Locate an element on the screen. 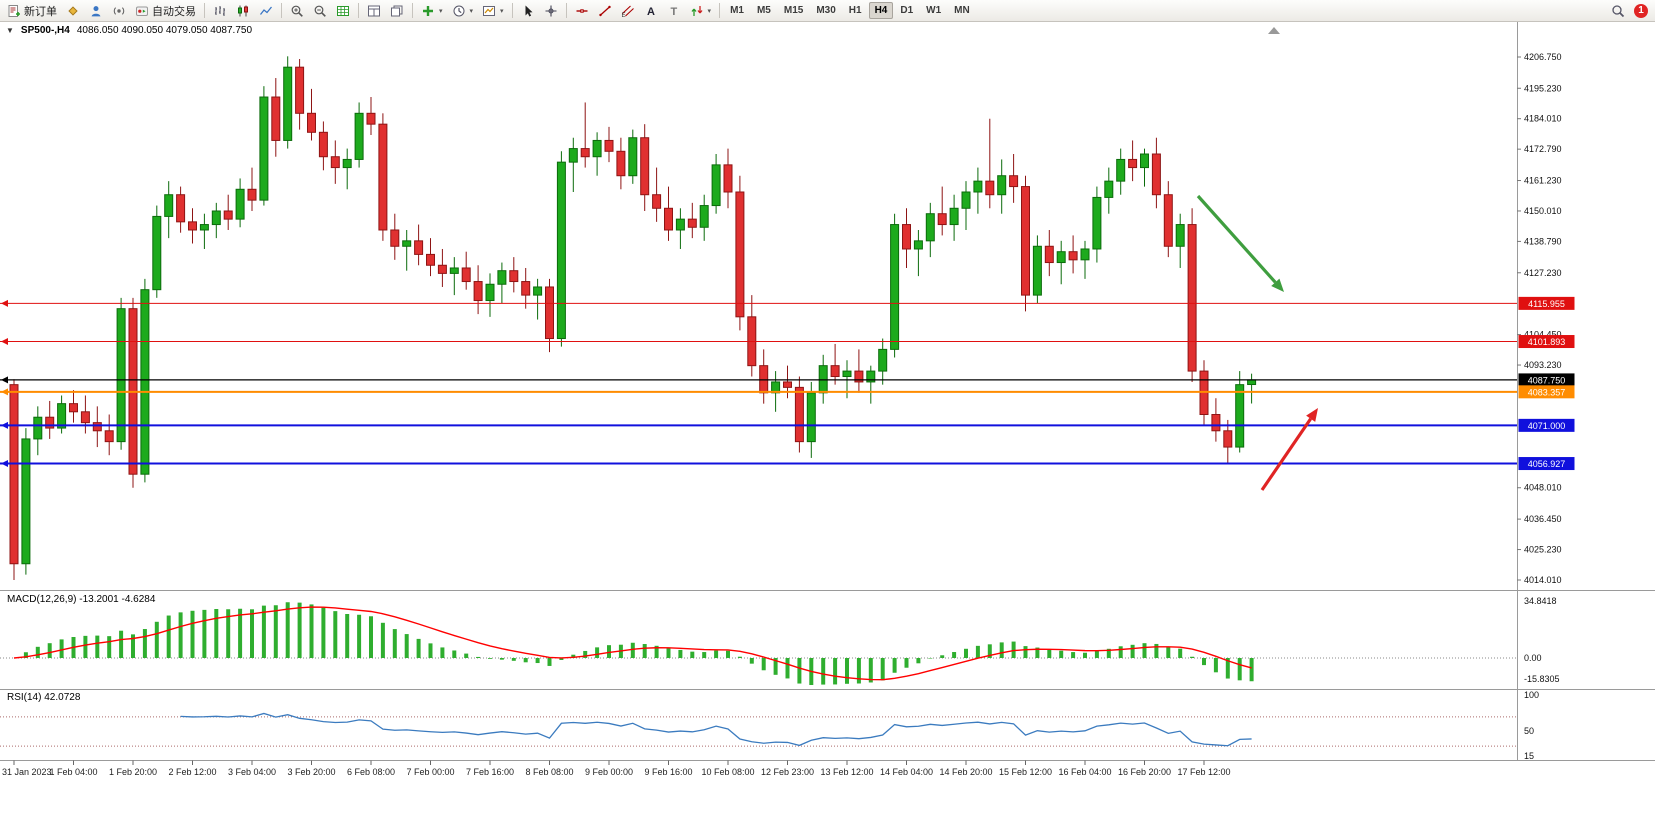 Image resolution: width=1655 pixels, height=824 pixels. cascade-windows-icon-button is located at coordinates (397, 10).